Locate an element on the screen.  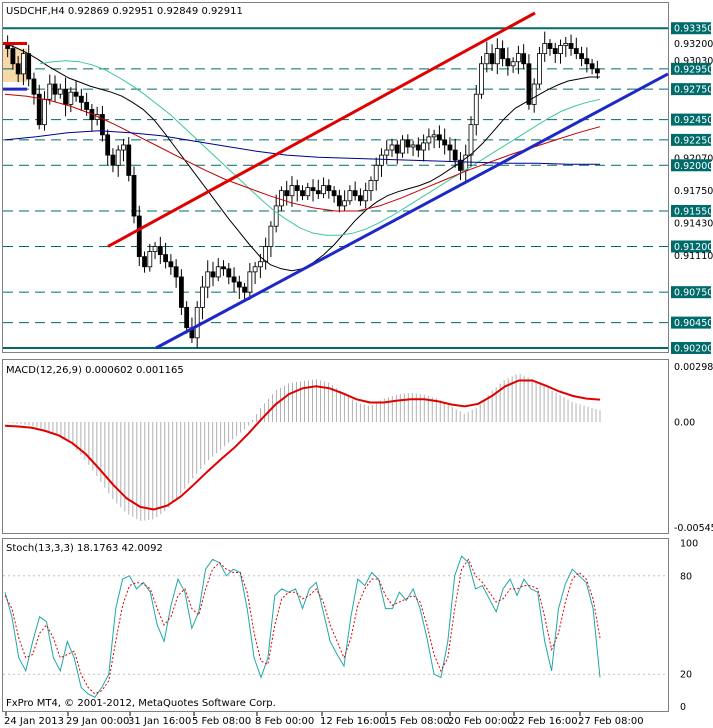
time-tick-label: 22 Feb 16:00 is located at coordinates (545, 721).